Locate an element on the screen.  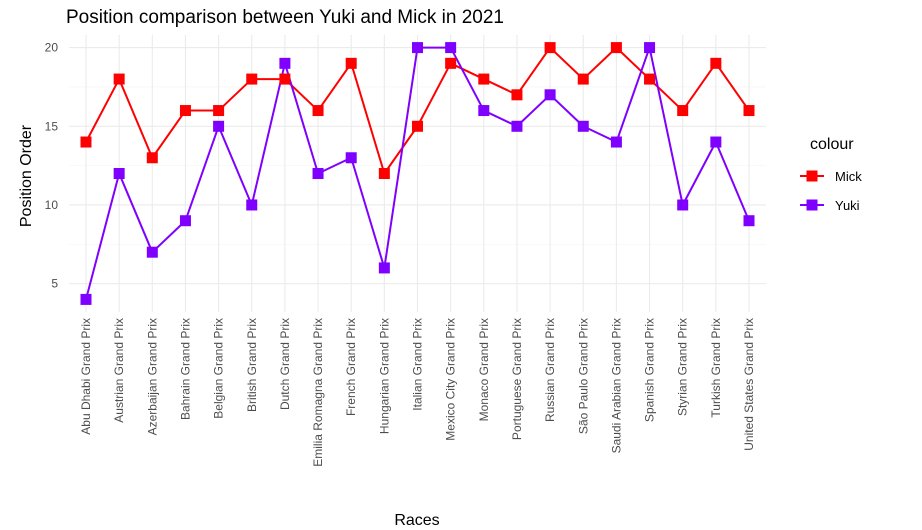
x-tick-label: Abu Dhabi Grand Prix is located at coordinates (86, 376).